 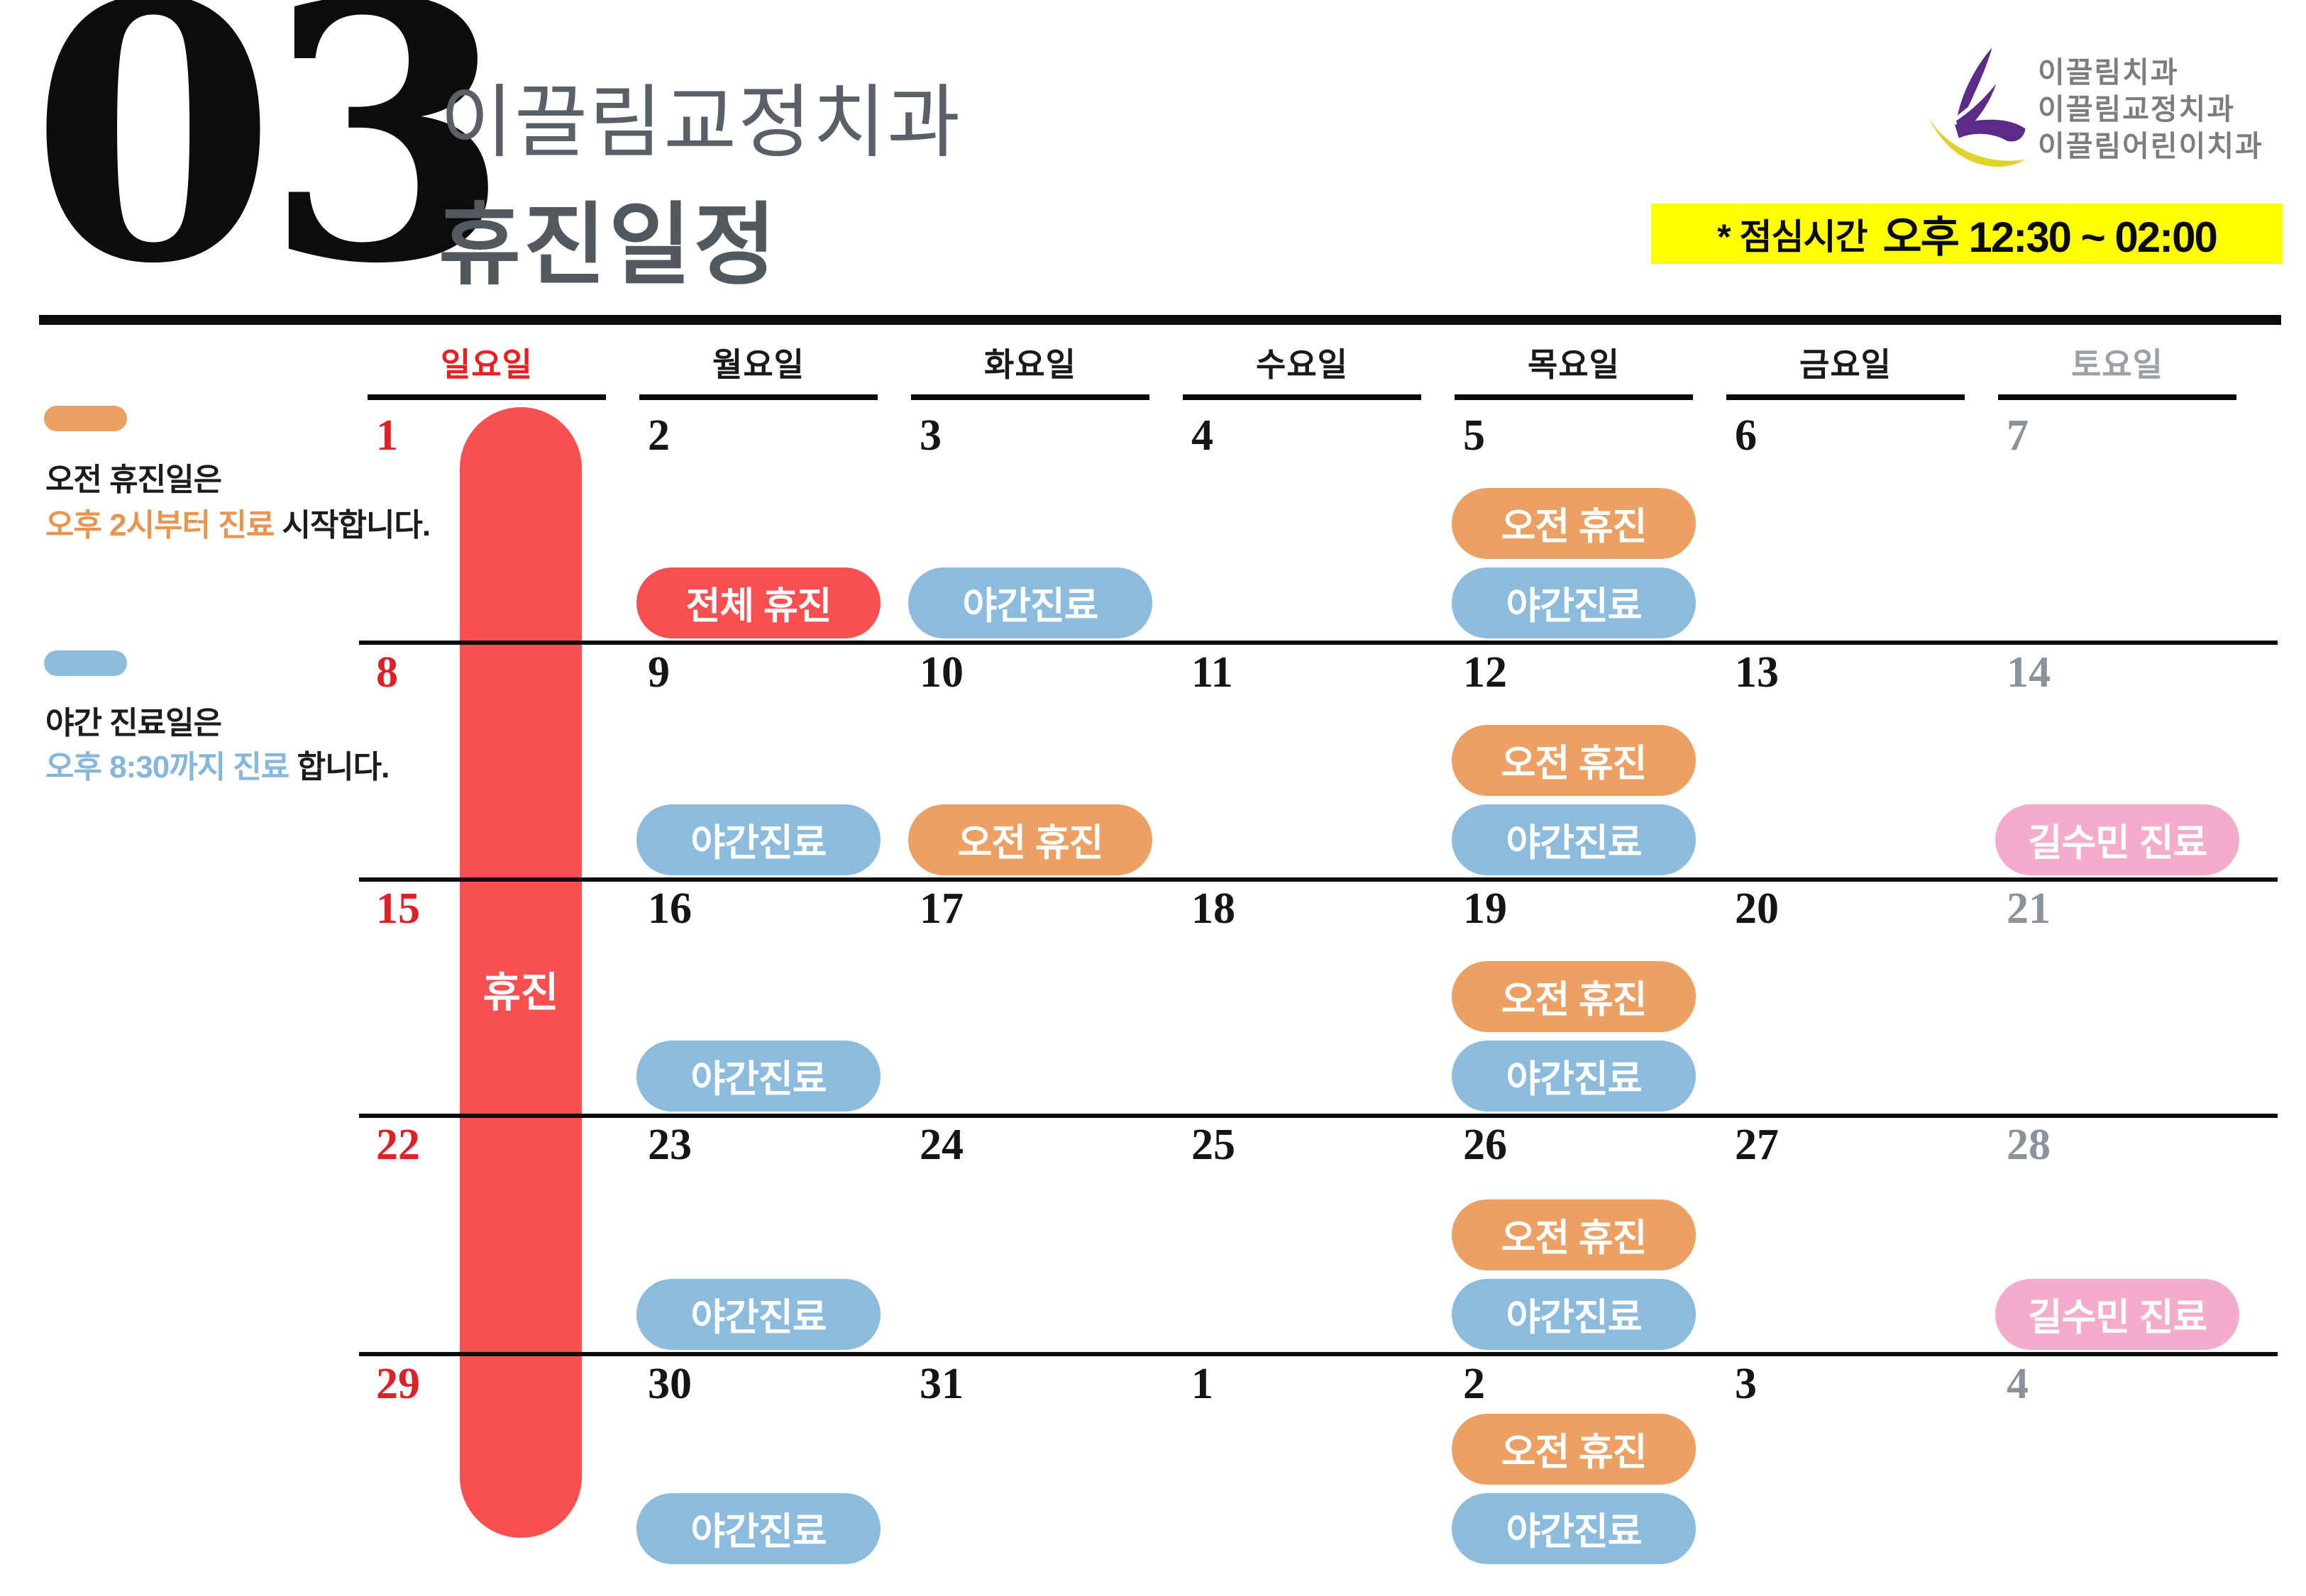 What do you see at coordinates (942, 672) in the screenshot?
I see `date-cell: 10` at bounding box center [942, 672].